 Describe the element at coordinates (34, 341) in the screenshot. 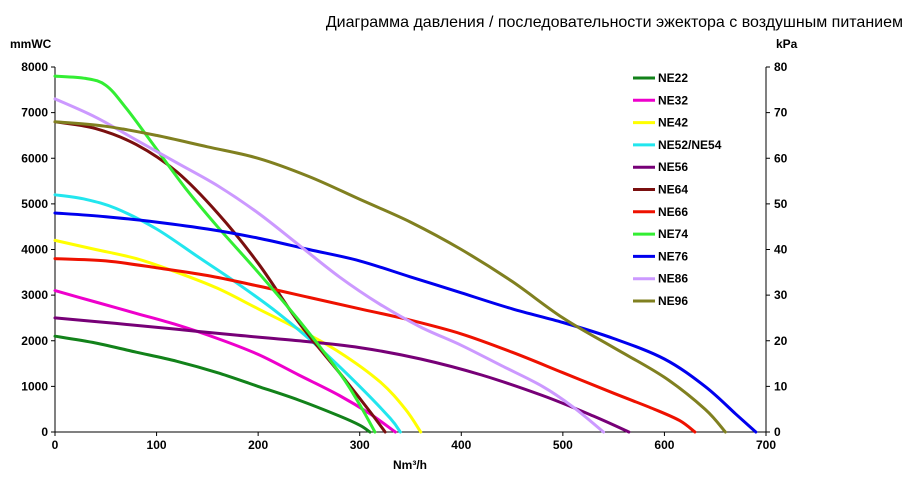

I see `y-left-tick-label: 2000` at that location.